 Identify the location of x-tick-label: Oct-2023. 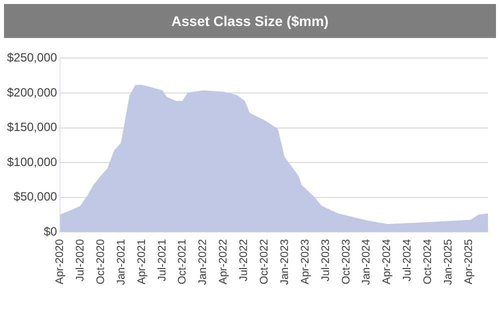
(346, 261).